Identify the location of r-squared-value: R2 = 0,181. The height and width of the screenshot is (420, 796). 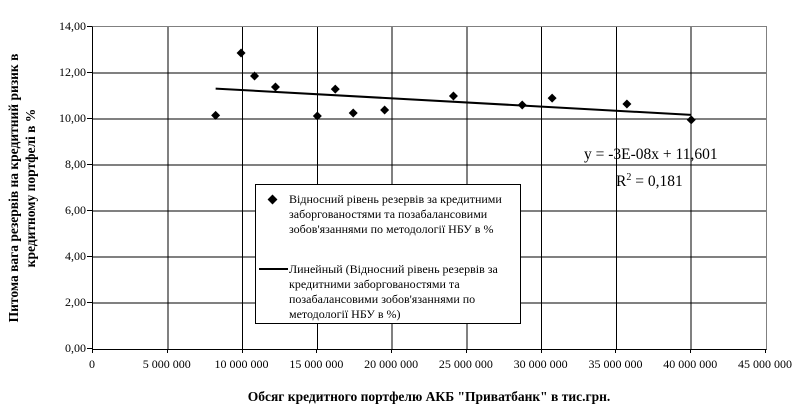
(649, 181).